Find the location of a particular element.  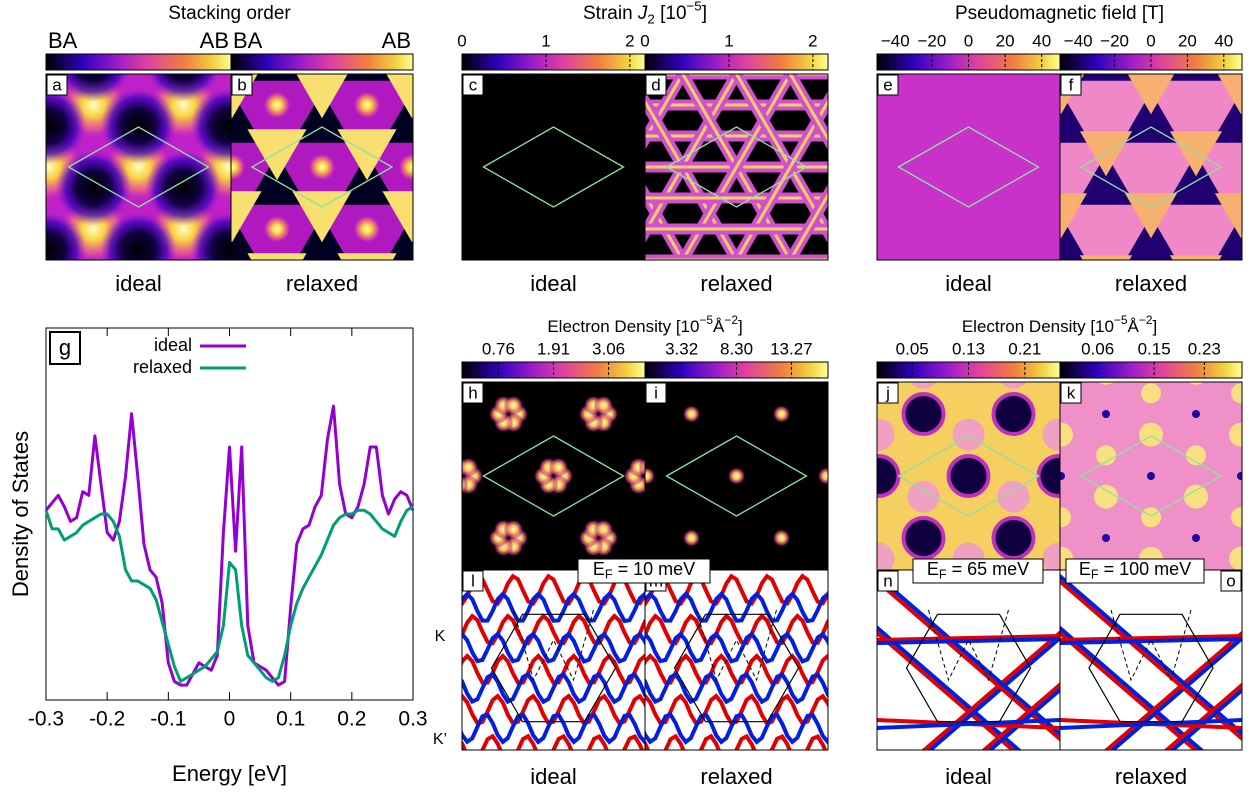

x-tick-label: -0.1 is located at coordinates (168, 719).